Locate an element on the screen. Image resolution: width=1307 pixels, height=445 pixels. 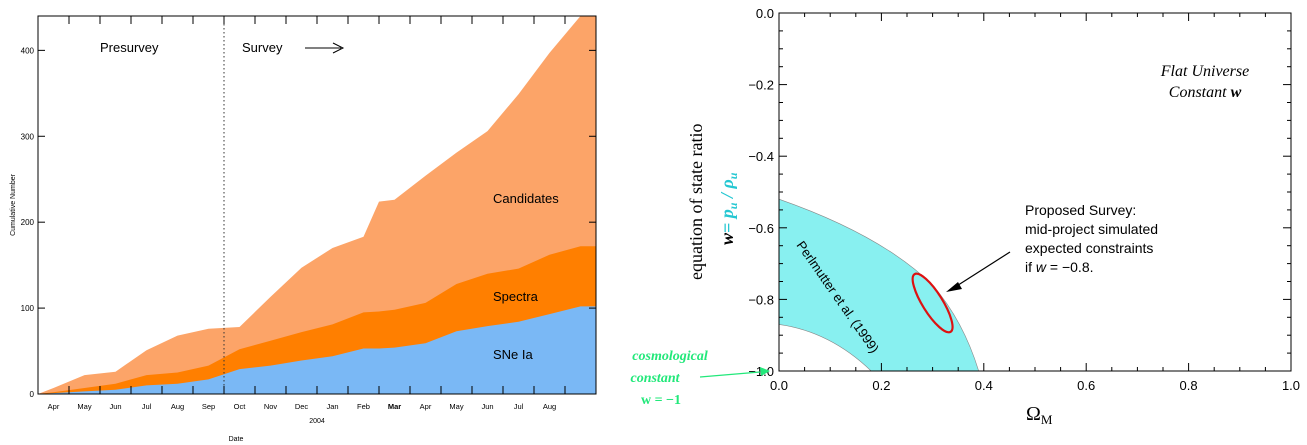
survey-arrow-icon is located at coordinates (325, 48).